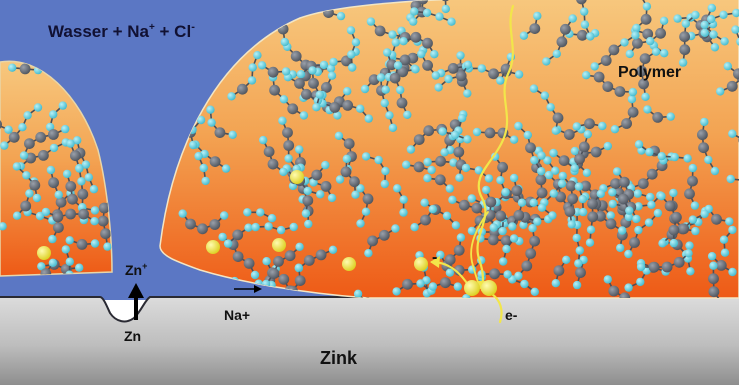 This screenshot has width=739, height=385. Describe the element at coordinates (152, 27) in the screenshot. I see `solution-label-sup: +` at that location.